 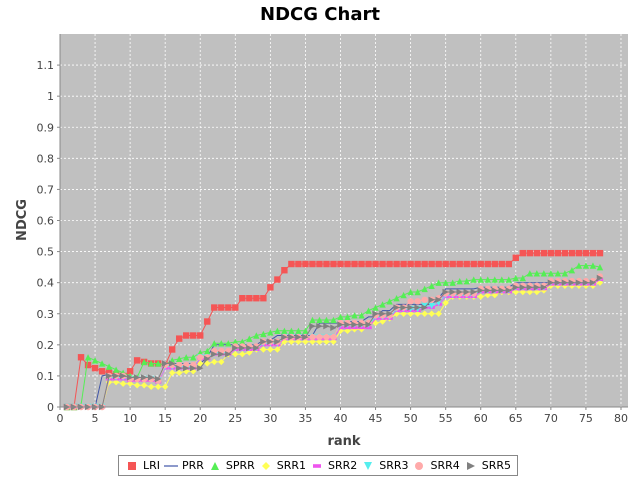 I want to click on legend-marker-sprr, so click(x=214, y=465).